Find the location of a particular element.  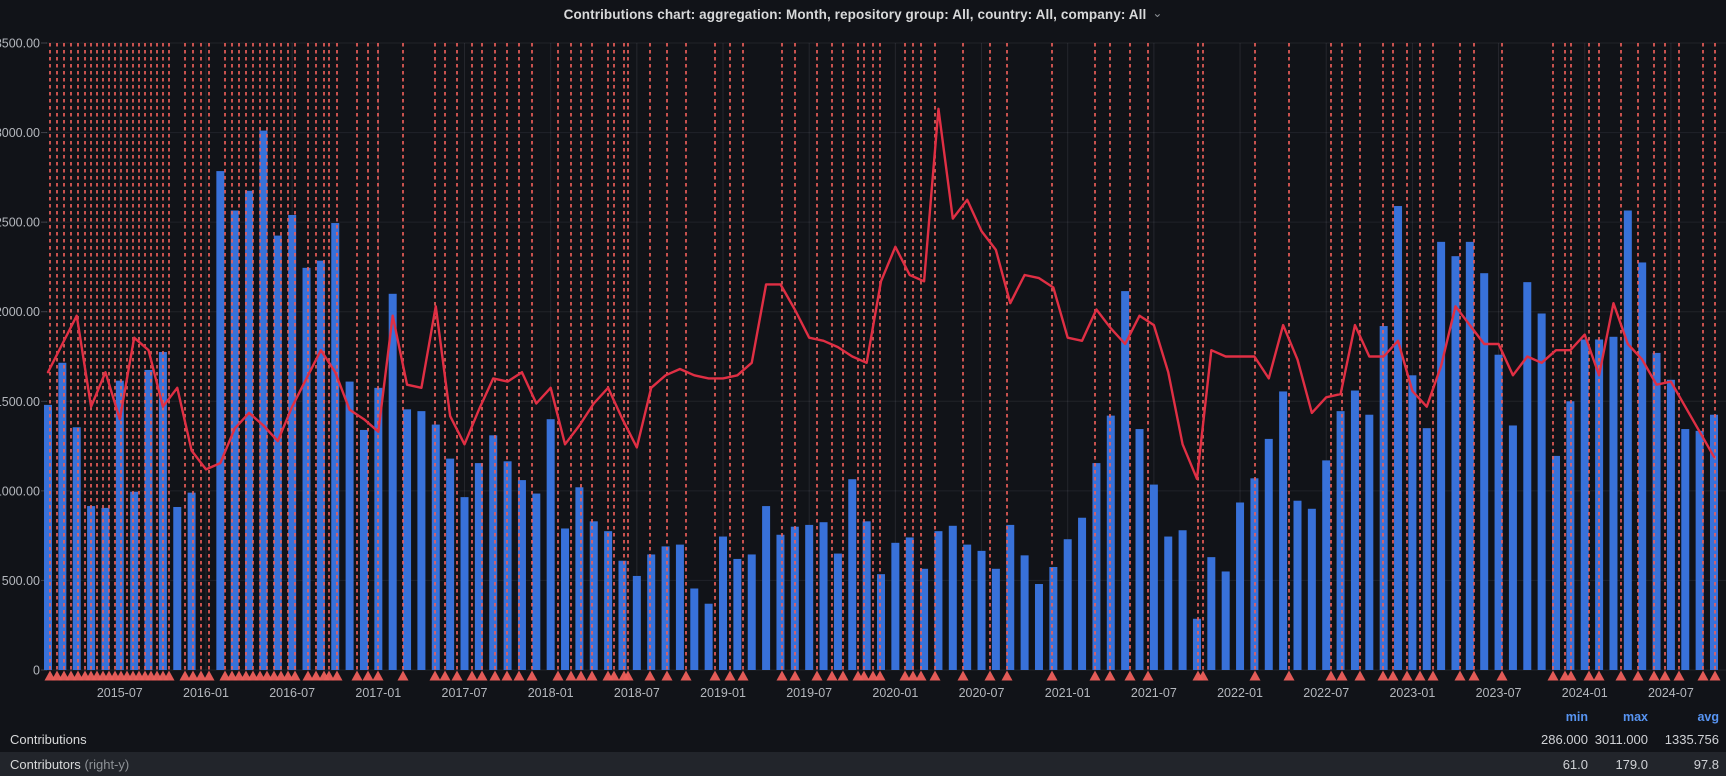

legend-row-contributors: Contributors (right-y) 61.0 179.0 97.8 is located at coordinates (863, 764).